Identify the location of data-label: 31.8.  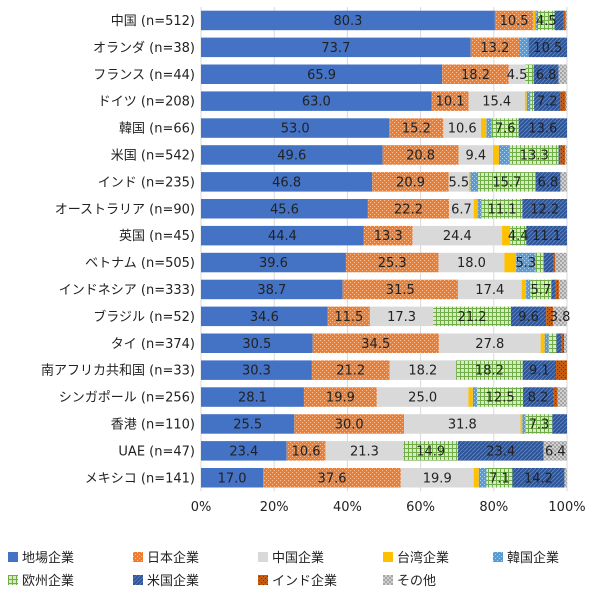
(462, 424).